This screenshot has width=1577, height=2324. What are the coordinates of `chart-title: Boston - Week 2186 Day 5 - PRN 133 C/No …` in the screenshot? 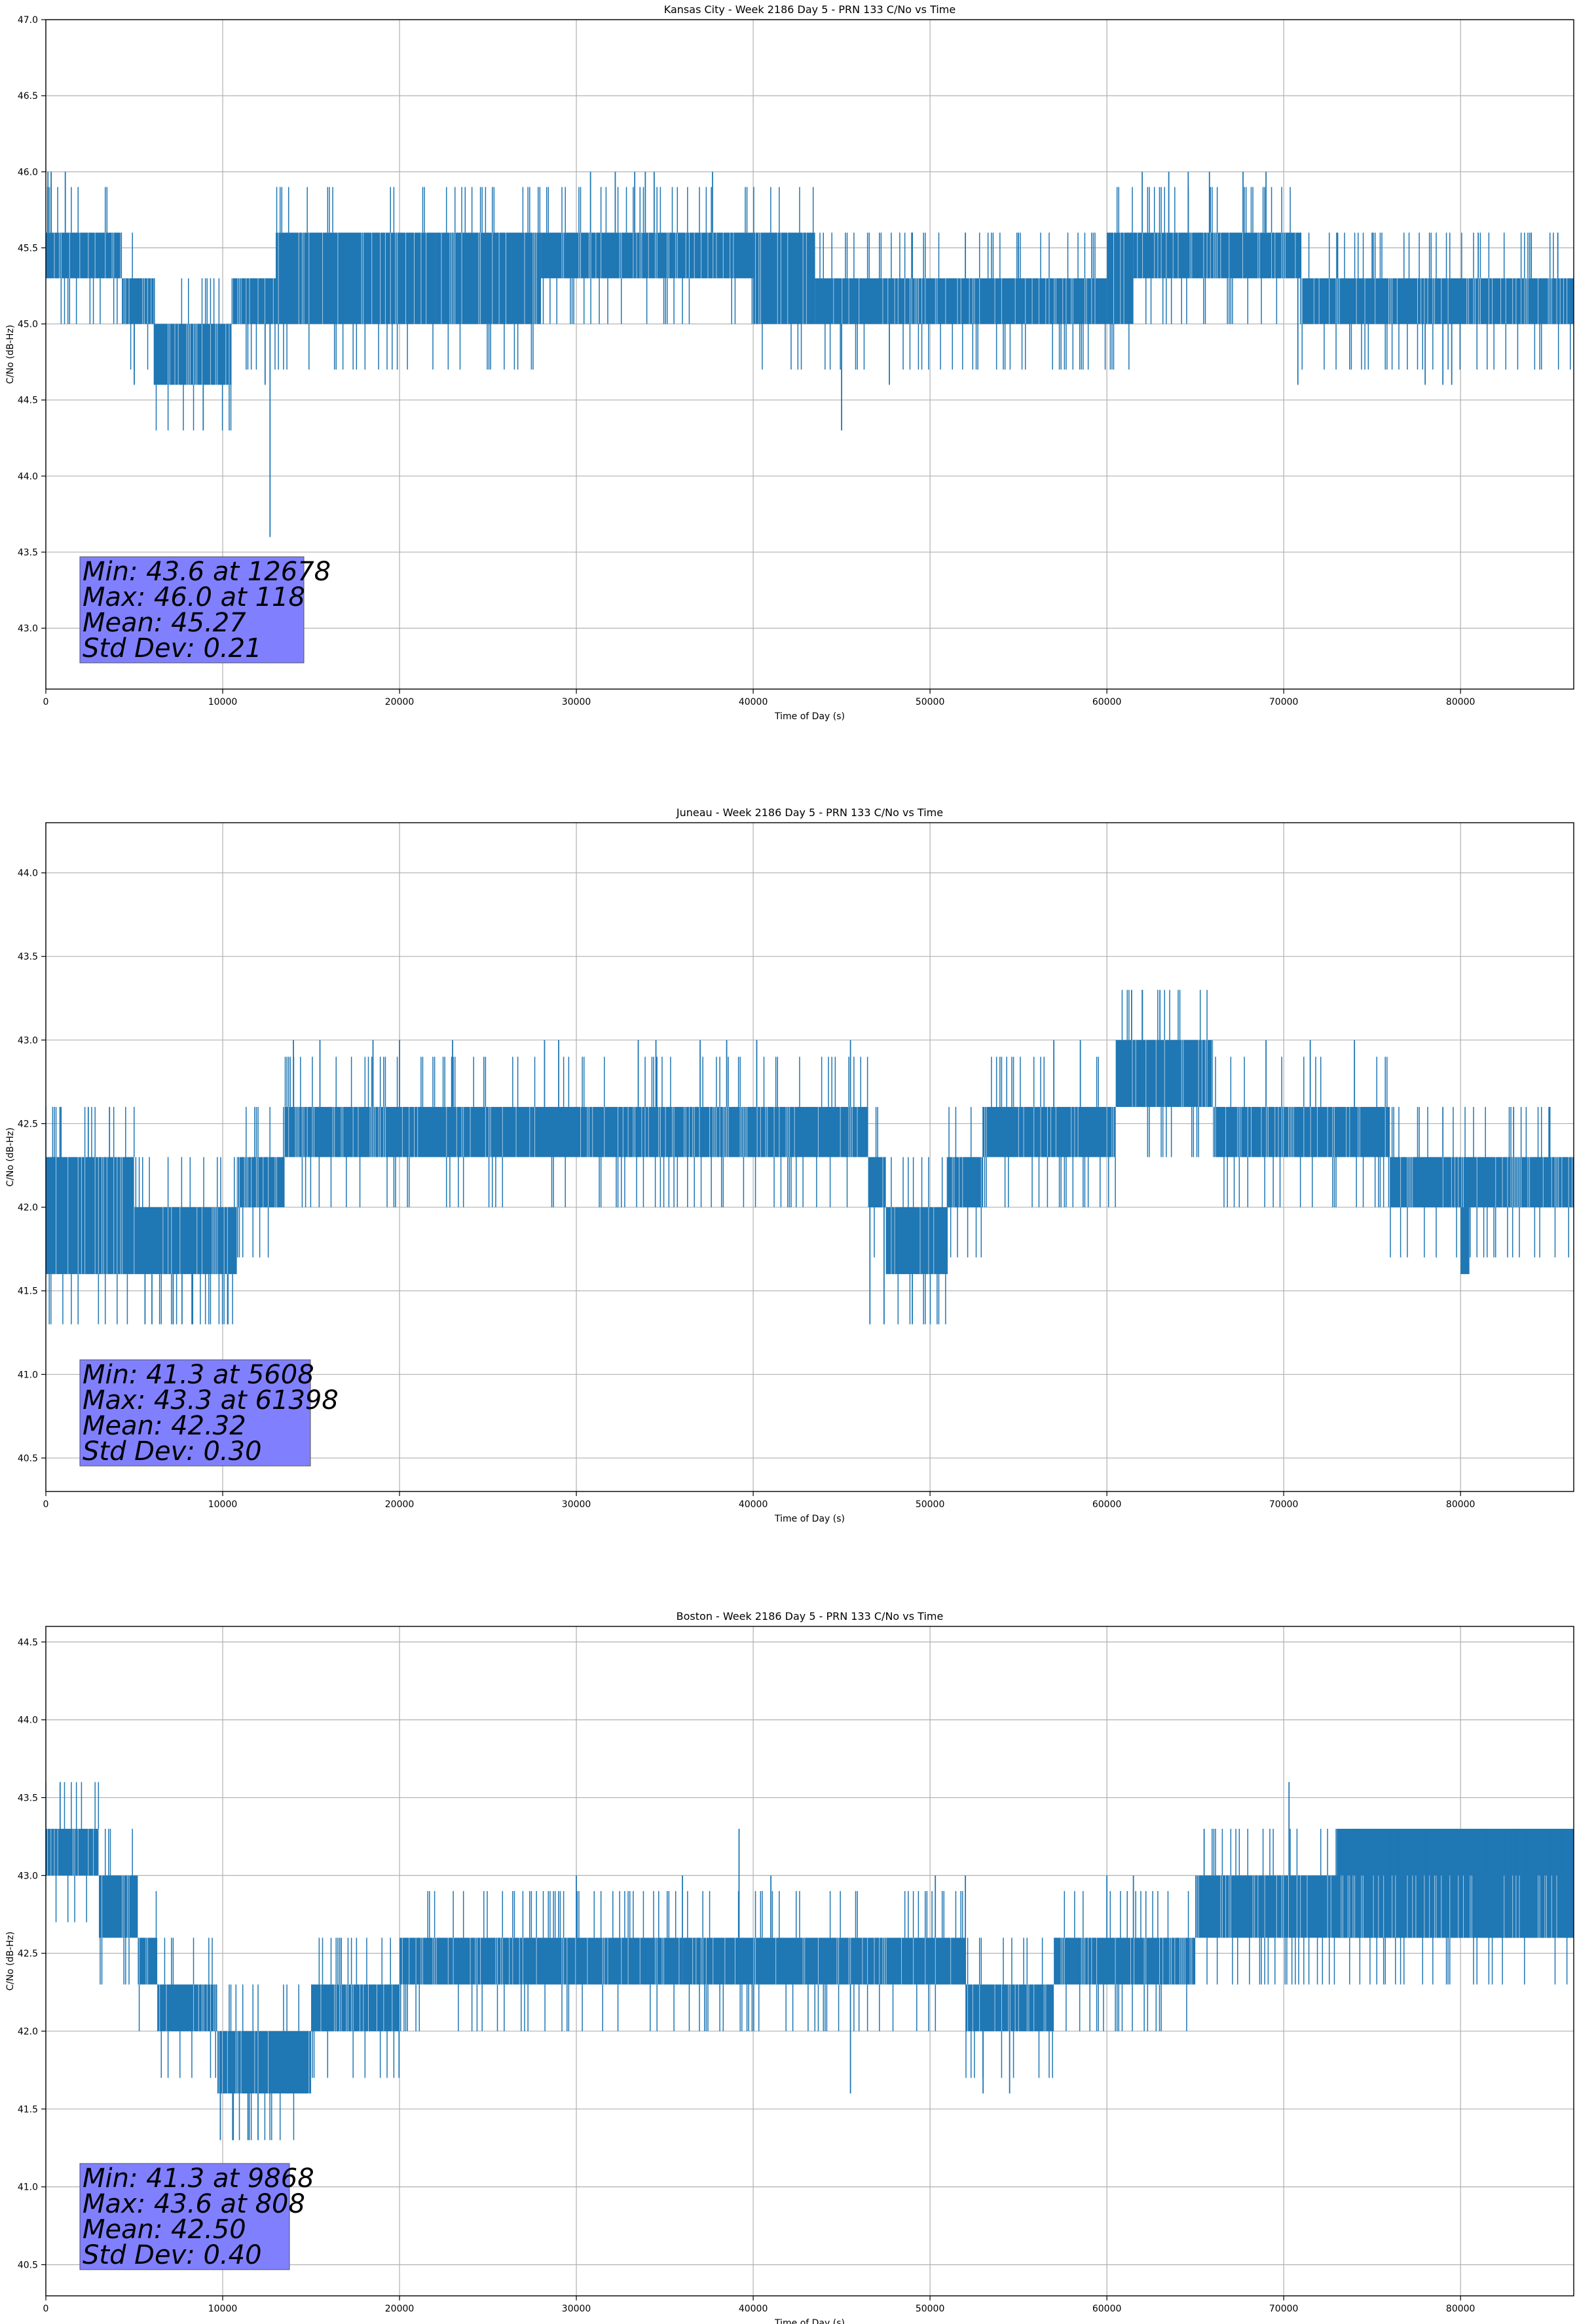 It's located at (810, 1616).